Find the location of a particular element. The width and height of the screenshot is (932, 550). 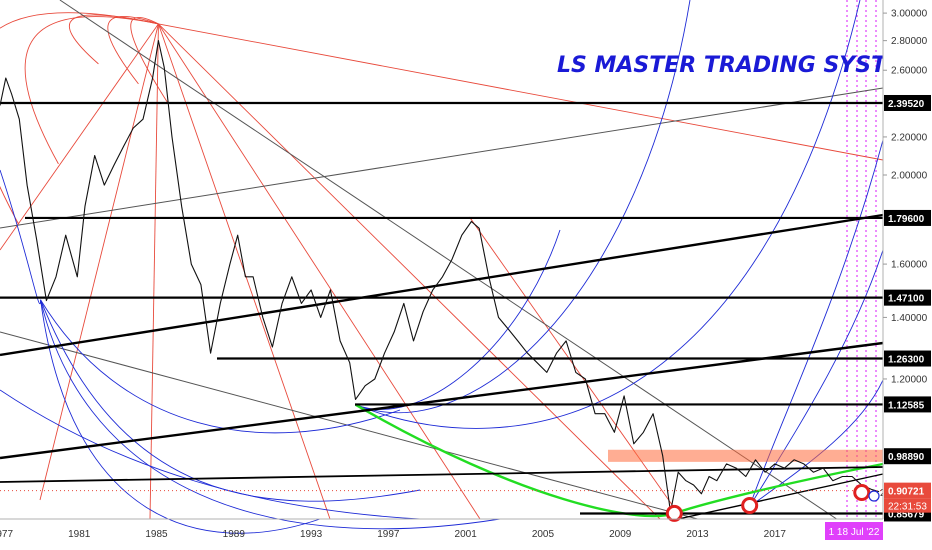

cursor-date-badge-bg is located at coordinates (854, 531).